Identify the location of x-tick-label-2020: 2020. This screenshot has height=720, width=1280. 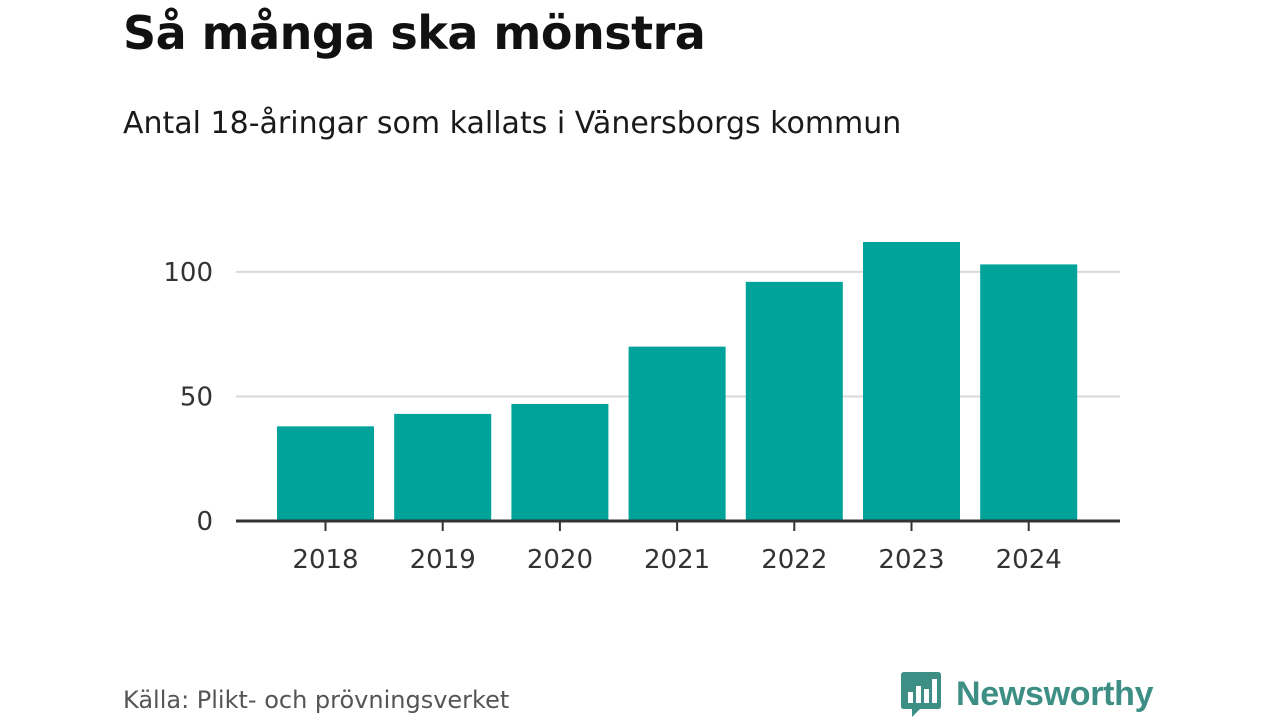
(560, 560).